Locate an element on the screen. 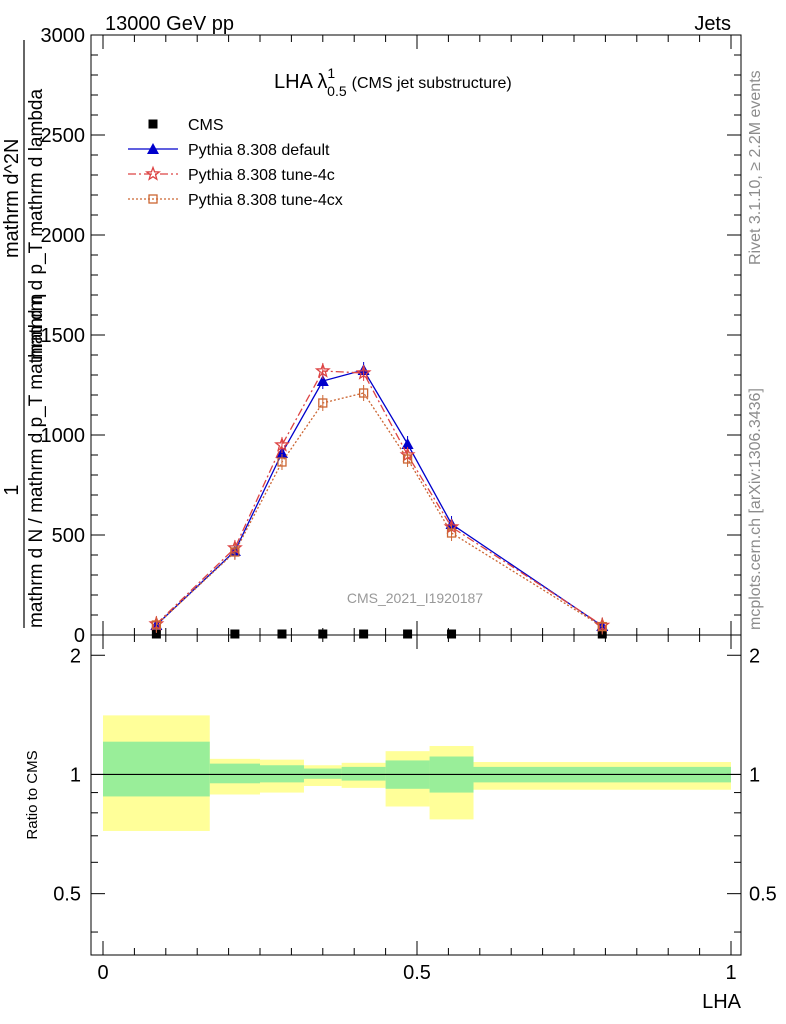 This screenshot has height=1024, width=786. ratio-x-tick-label: 1 is located at coordinates (730, 973).